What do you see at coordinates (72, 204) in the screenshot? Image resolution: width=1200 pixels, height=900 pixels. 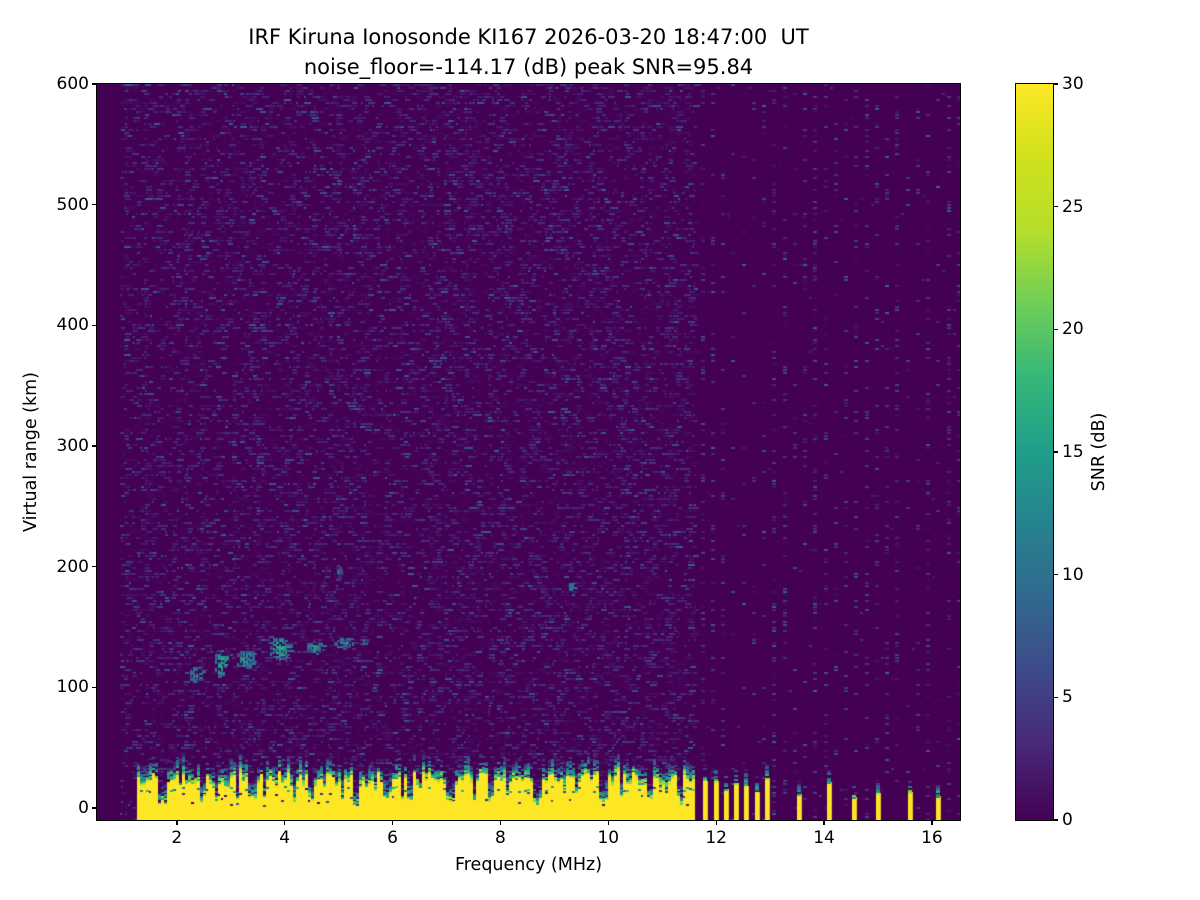 I see `y-tick-label: 500` at bounding box center [72, 204].